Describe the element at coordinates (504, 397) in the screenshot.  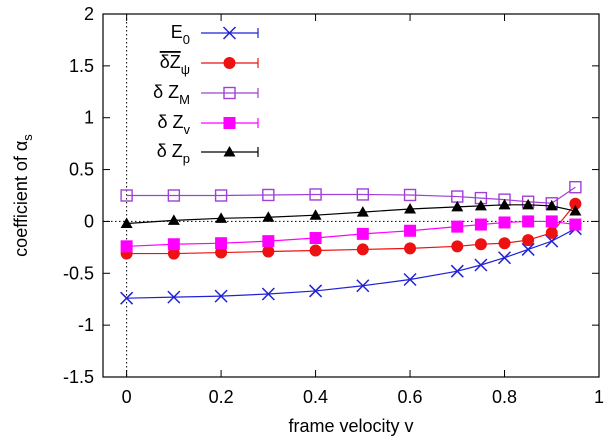
I see `x-tick-label: 0.8` at that location.